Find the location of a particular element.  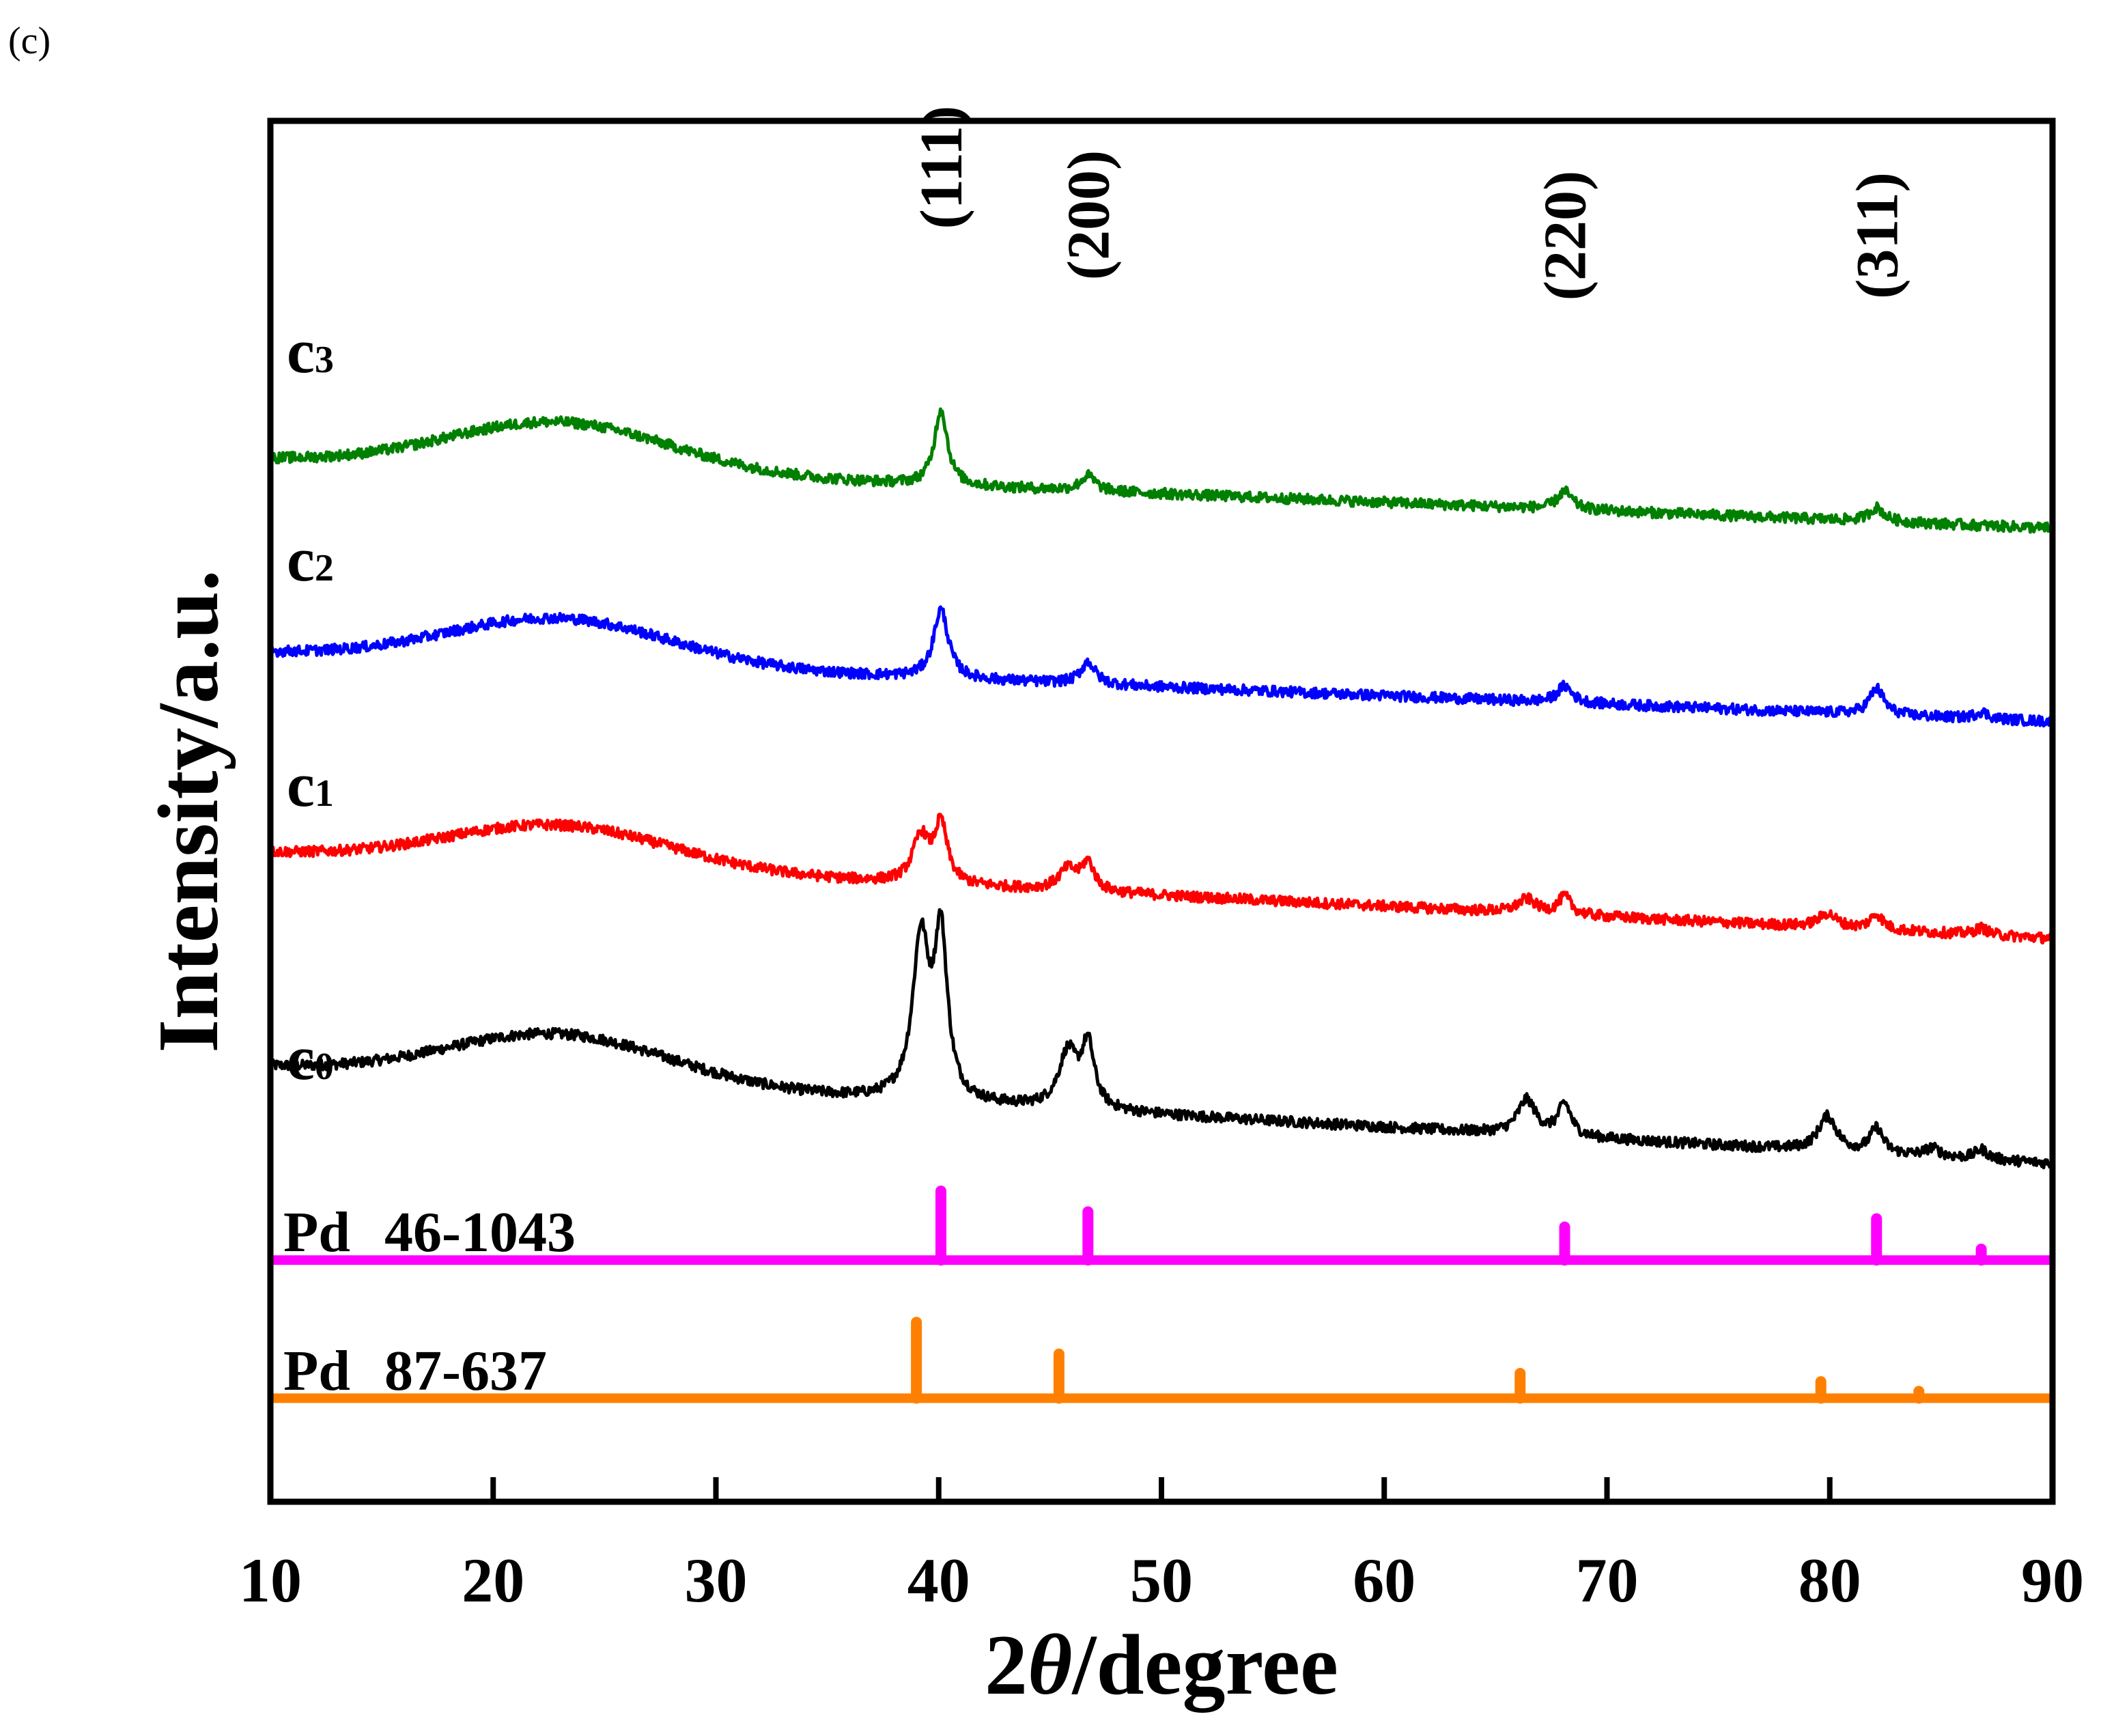

reference-label-1: Pd 46-1043 is located at coordinates (429, 1232).